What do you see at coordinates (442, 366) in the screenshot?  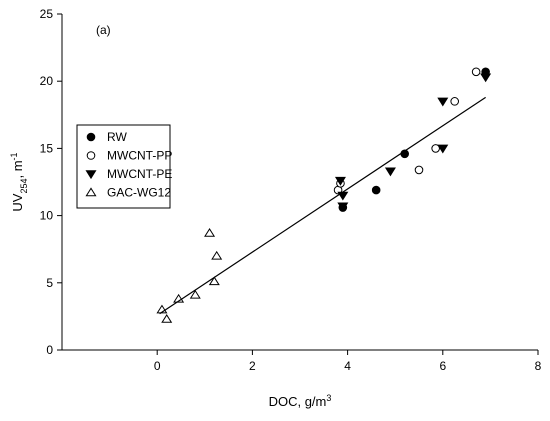 I see `x-tick-label: 6` at bounding box center [442, 366].